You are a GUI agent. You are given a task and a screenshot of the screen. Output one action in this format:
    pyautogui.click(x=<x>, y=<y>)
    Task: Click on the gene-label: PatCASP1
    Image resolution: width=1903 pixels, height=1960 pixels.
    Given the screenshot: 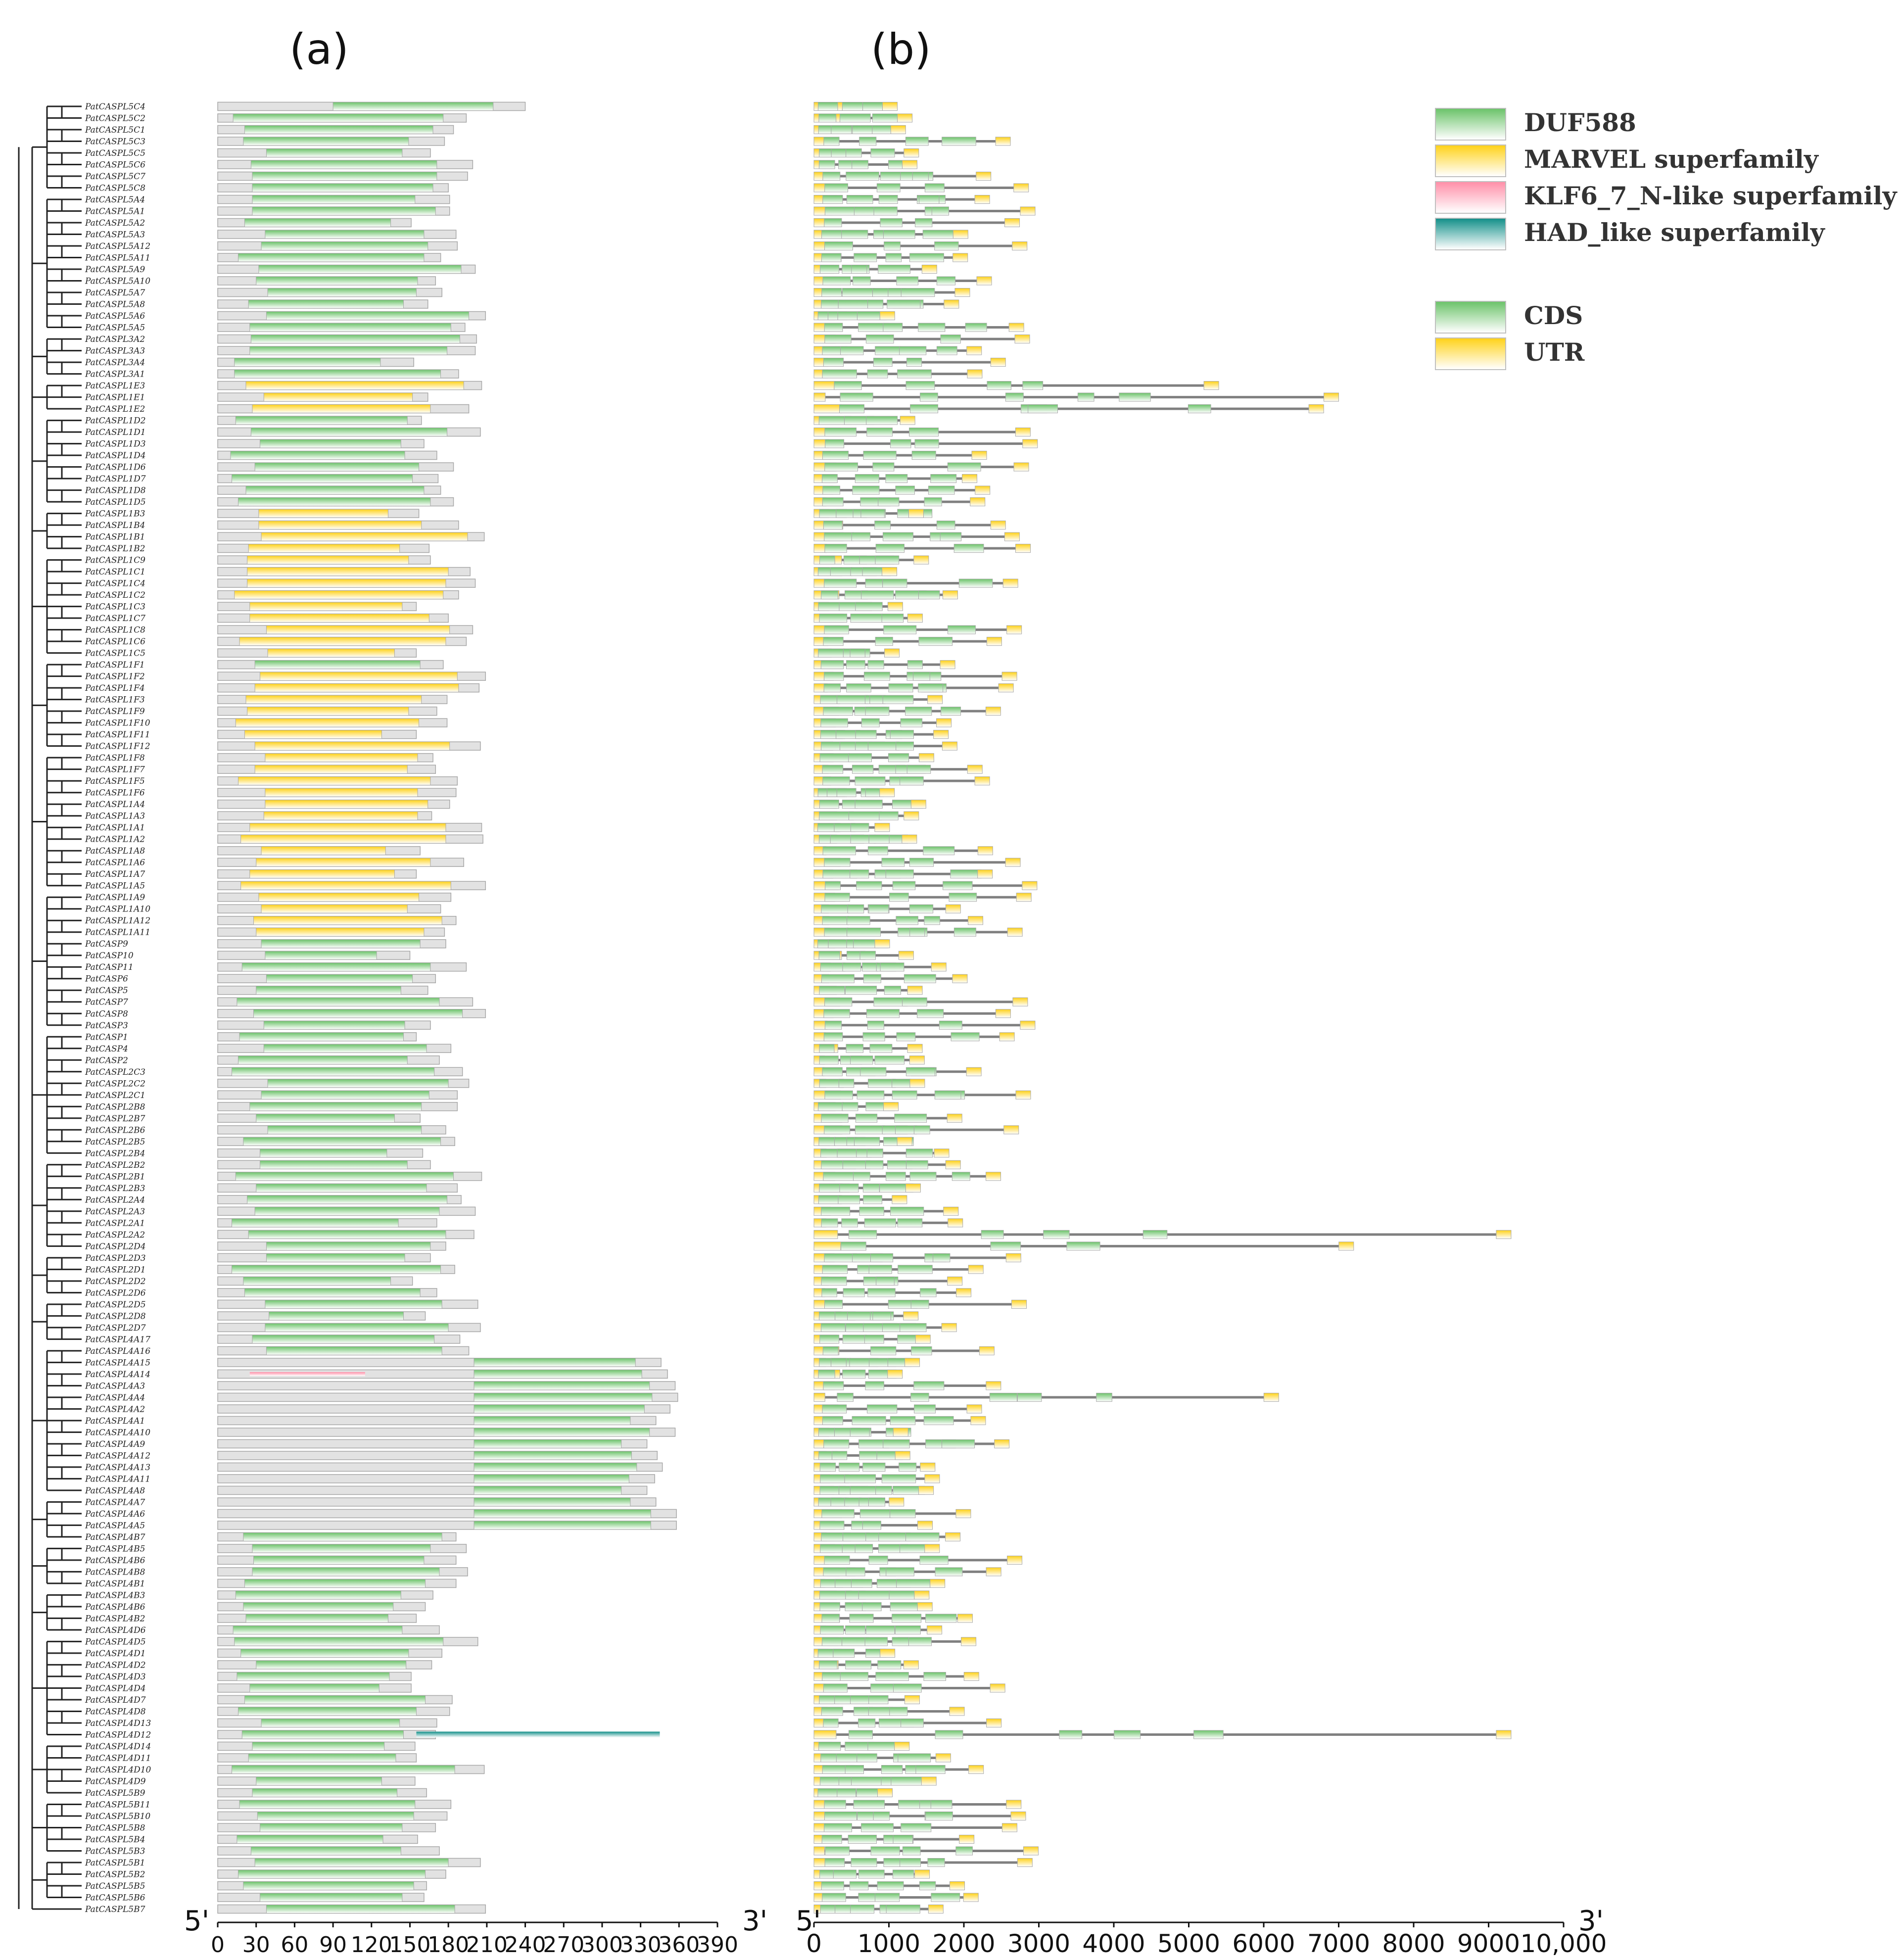 What is the action you would take?
    pyautogui.click(x=106, y=1037)
    